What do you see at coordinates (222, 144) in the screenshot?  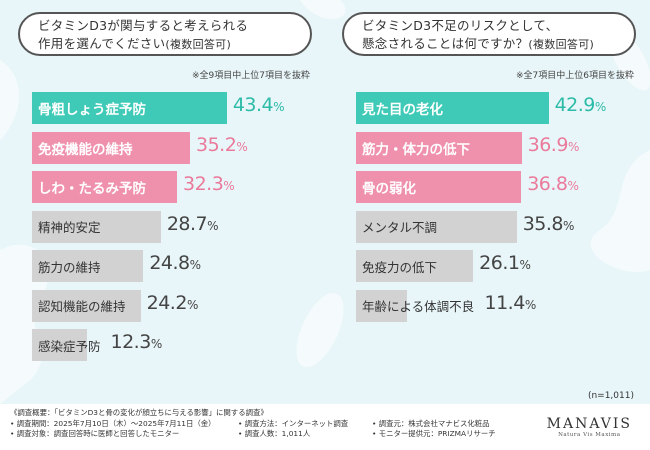 I see `left-bar-value: 35.2%` at bounding box center [222, 144].